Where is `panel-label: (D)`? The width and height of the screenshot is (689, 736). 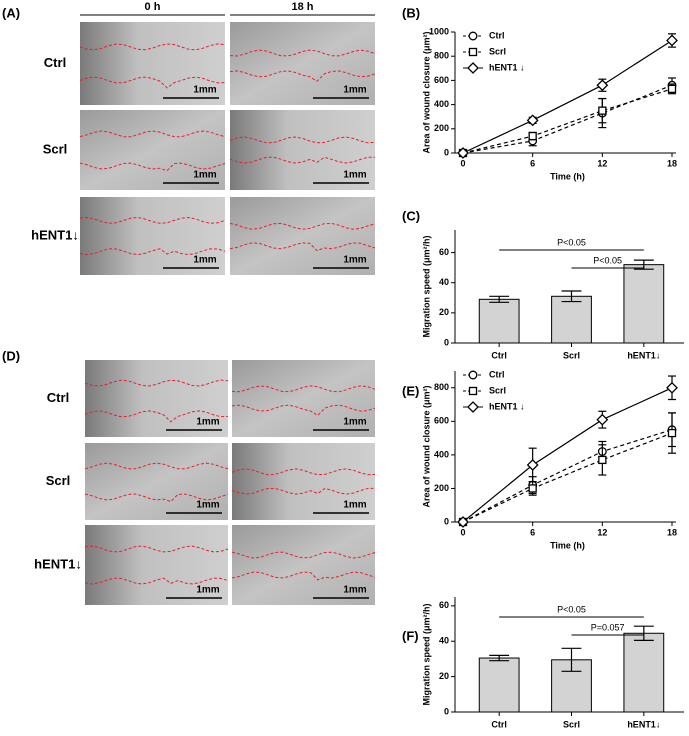 panel-label: (D) is located at coordinates (11, 355).